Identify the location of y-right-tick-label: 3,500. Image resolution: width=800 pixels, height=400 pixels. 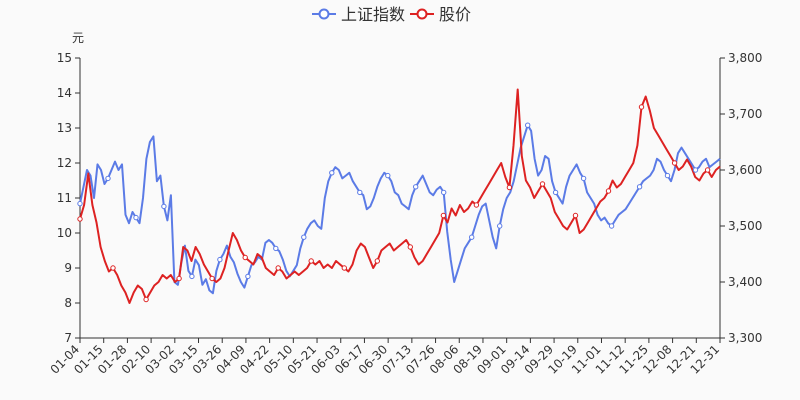
(745, 226).